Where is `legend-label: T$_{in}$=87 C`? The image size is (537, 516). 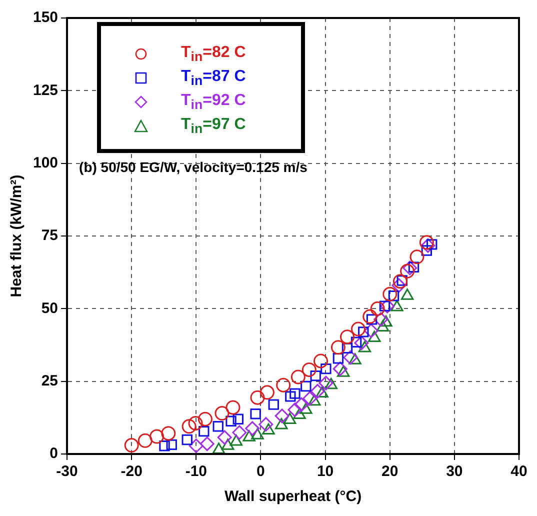
legend-label: T$_{in}$=87 C is located at coordinates (213, 78).